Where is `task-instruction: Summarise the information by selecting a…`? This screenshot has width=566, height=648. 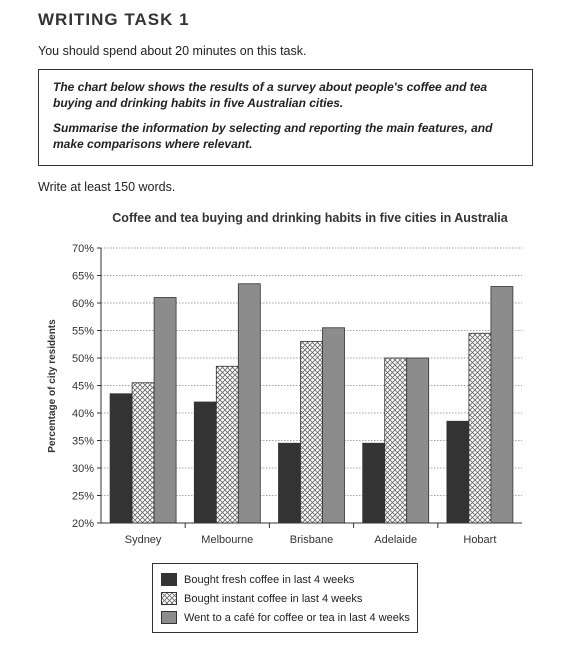
task-instruction: Summarise the information by selecting a… is located at coordinates (273, 136).